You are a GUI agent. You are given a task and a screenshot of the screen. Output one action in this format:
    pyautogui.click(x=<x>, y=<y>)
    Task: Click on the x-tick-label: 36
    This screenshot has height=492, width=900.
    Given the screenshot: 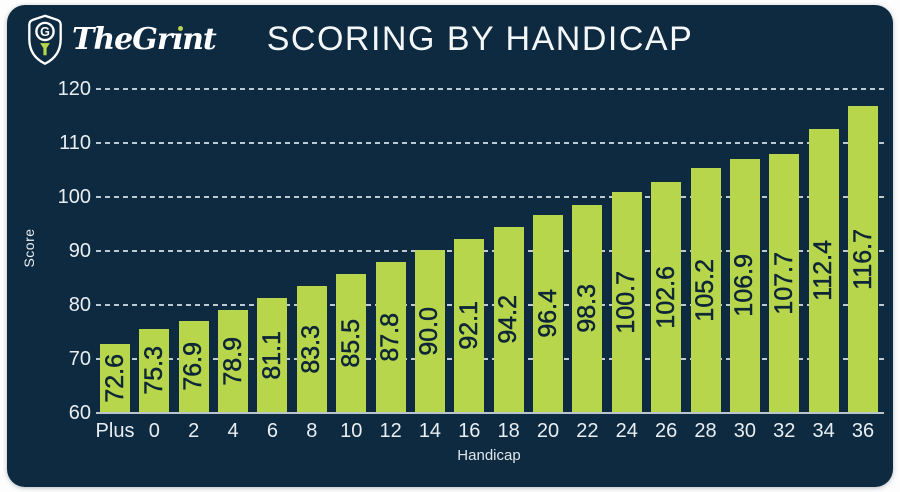 What is the action you would take?
    pyautogui.click(x=863, y=431)
    